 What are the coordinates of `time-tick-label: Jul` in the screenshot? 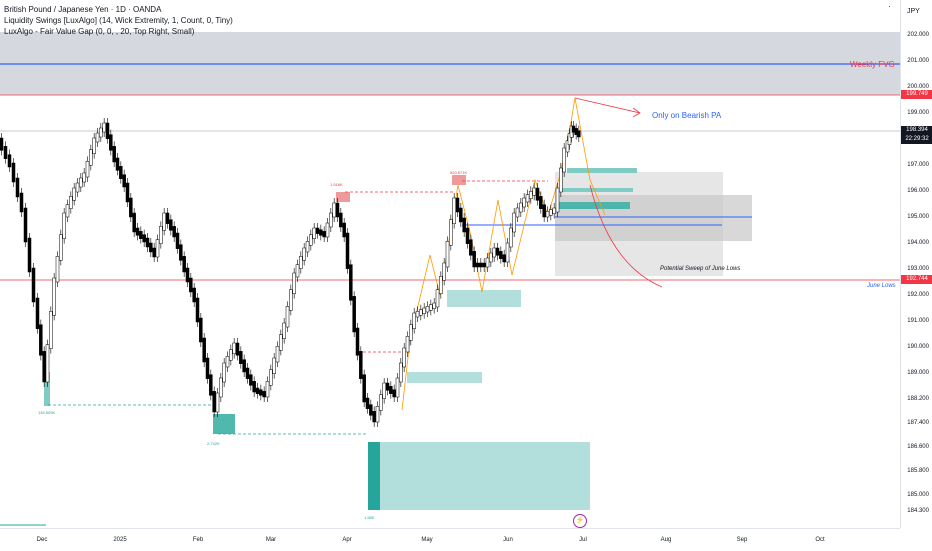 It's located at (583, 540).